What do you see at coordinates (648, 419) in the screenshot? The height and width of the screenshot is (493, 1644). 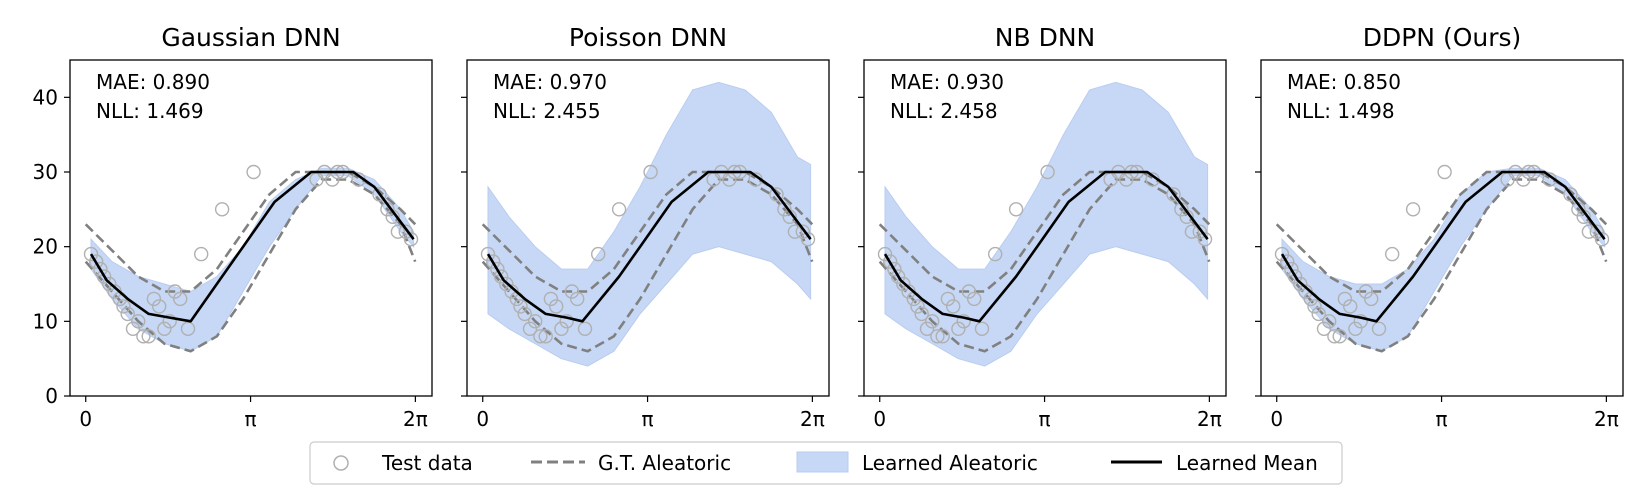 I see `x-tick-label: π` at bounding box center [648, 419].